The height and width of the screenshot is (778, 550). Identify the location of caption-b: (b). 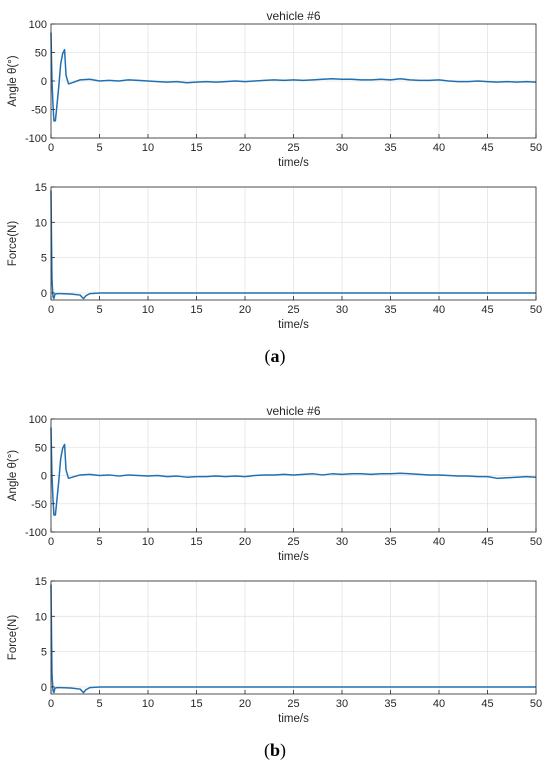
(274, 750).